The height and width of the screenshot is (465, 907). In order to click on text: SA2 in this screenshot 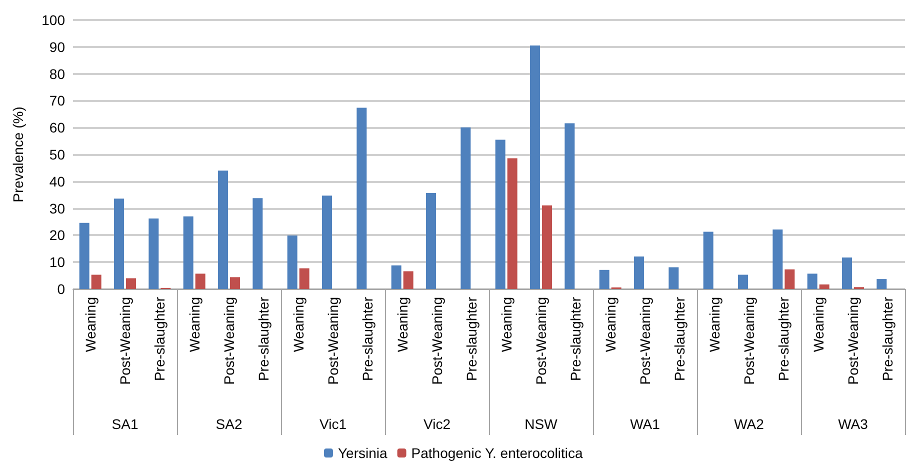, I will do `click(229, 424)`.